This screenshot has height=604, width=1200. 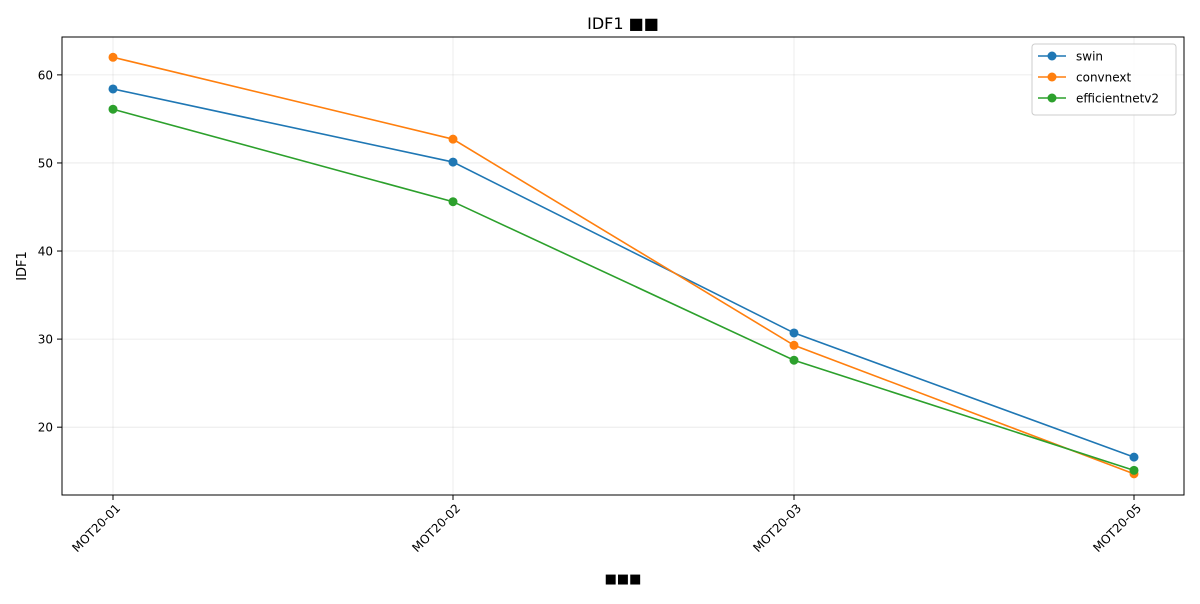 I want to click on legend: swin convnext efficientnetv2, so click(x=1104, y=79).